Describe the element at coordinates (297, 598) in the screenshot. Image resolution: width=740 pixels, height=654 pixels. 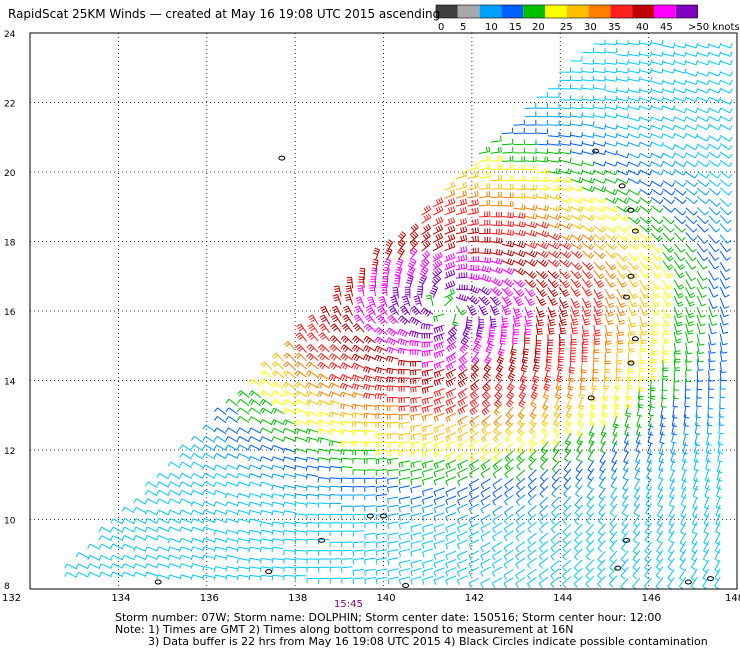
I see `x-tick-label: 138` at that location.